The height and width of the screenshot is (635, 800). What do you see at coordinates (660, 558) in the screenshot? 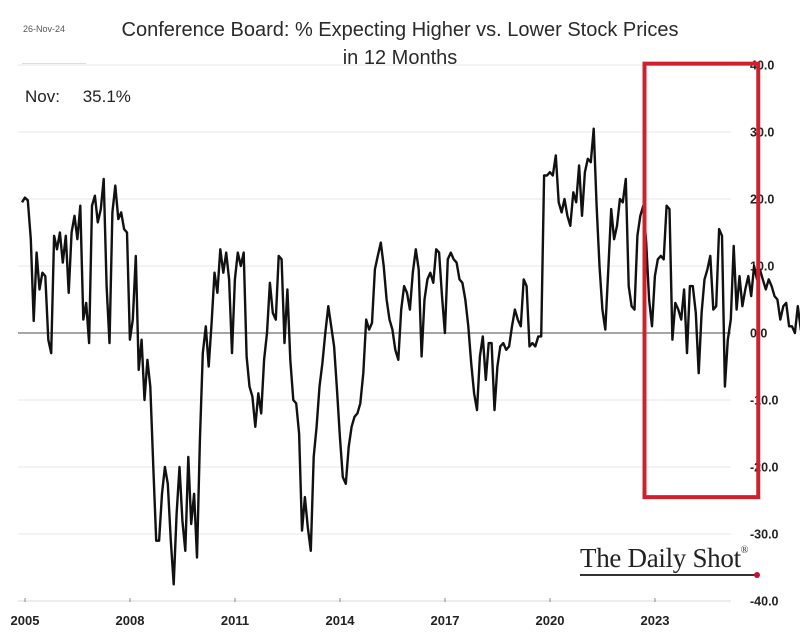
I see `logo-text: The Daily Shot` at bounding box center [660, 558].